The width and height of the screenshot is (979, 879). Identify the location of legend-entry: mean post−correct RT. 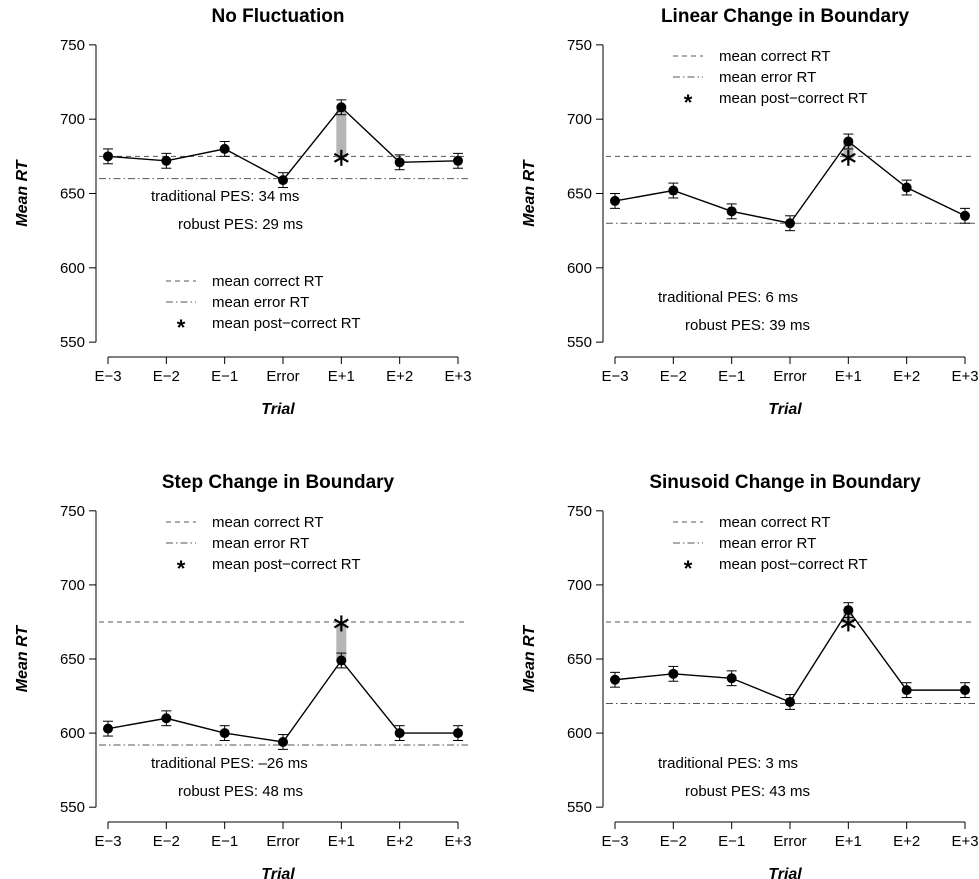
(286, 323).